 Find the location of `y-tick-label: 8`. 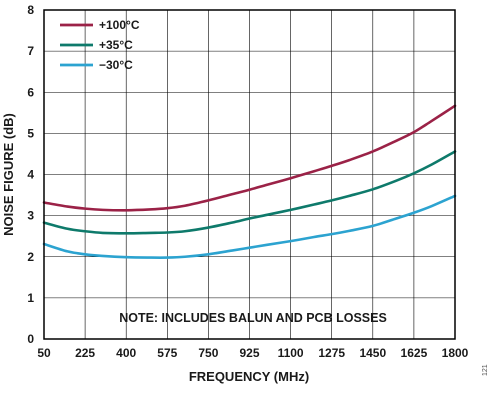

y-tick-label: 8 is located at coordinates (30, 10).